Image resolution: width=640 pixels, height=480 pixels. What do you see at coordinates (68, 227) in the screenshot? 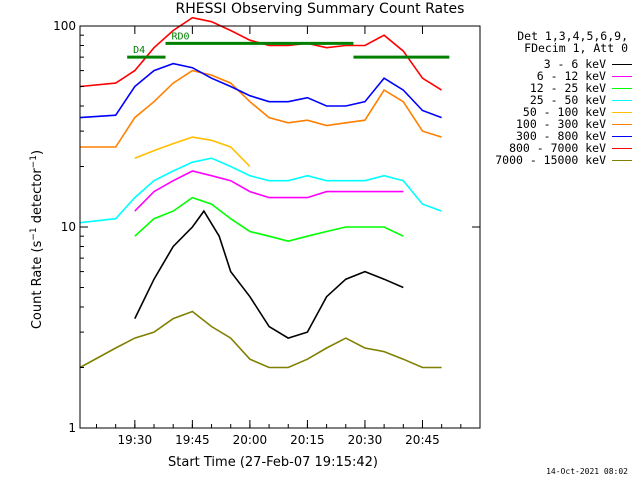
I see `y-tick-label-1: 10` at bounding box center [68, 227].